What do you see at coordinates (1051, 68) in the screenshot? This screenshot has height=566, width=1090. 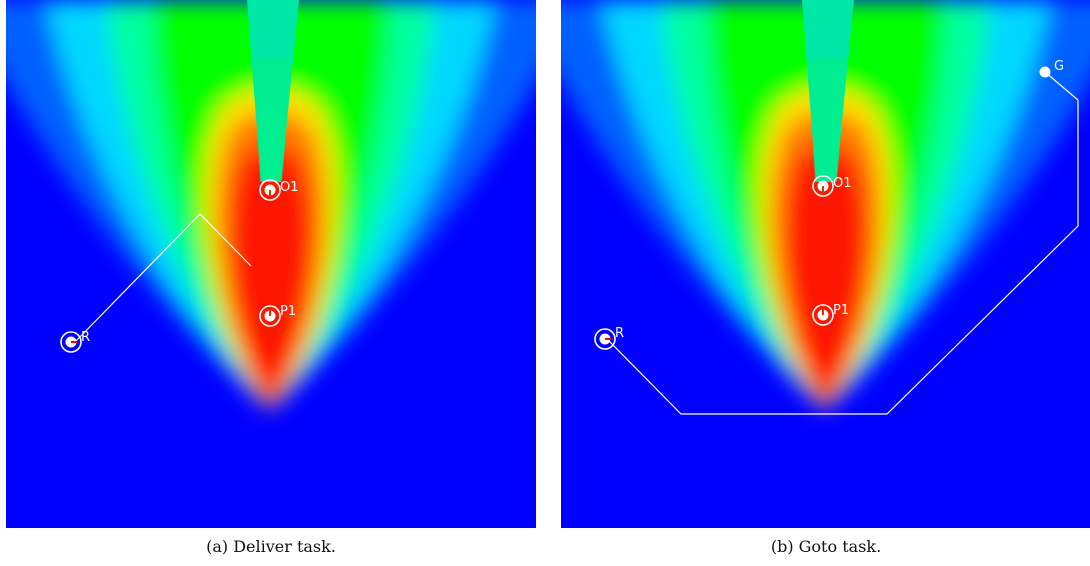 I see `goal-marker: G` at bounding box center [1051, 68].